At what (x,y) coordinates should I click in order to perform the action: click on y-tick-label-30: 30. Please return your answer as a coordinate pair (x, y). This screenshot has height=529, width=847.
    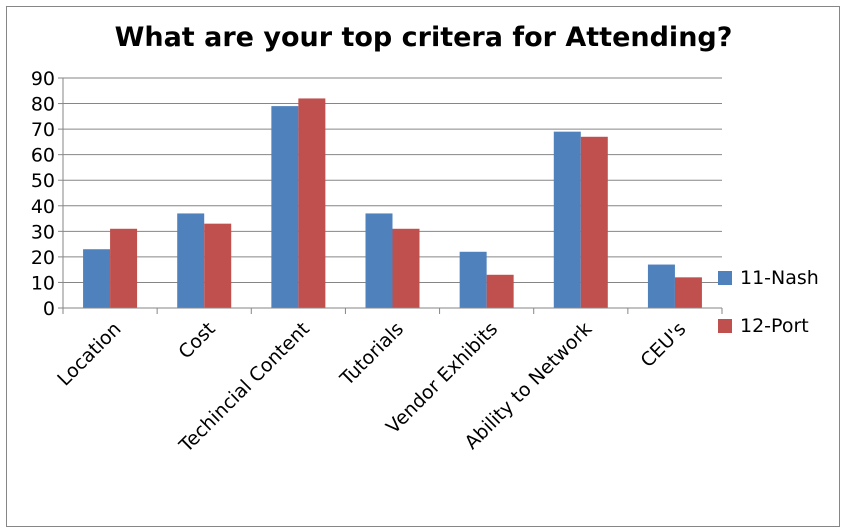
    Looking at the image, I should click on (43, 232).